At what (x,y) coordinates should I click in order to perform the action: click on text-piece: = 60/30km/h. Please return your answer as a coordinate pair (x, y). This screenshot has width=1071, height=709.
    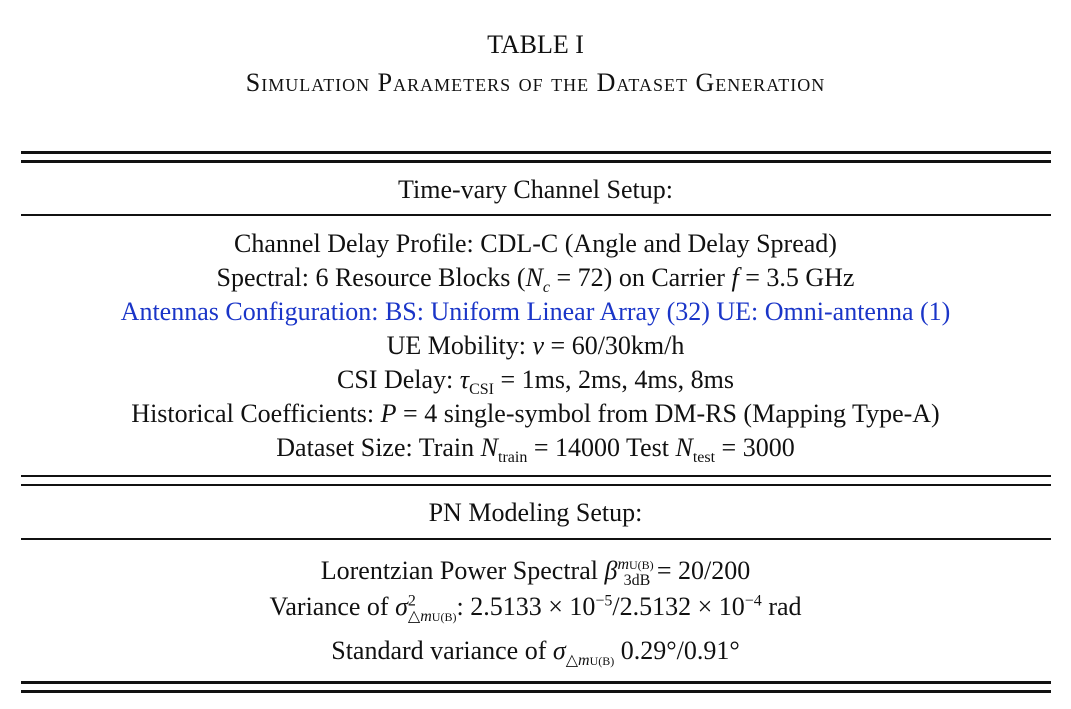
    Looking at the image, I should click on (614, 345).